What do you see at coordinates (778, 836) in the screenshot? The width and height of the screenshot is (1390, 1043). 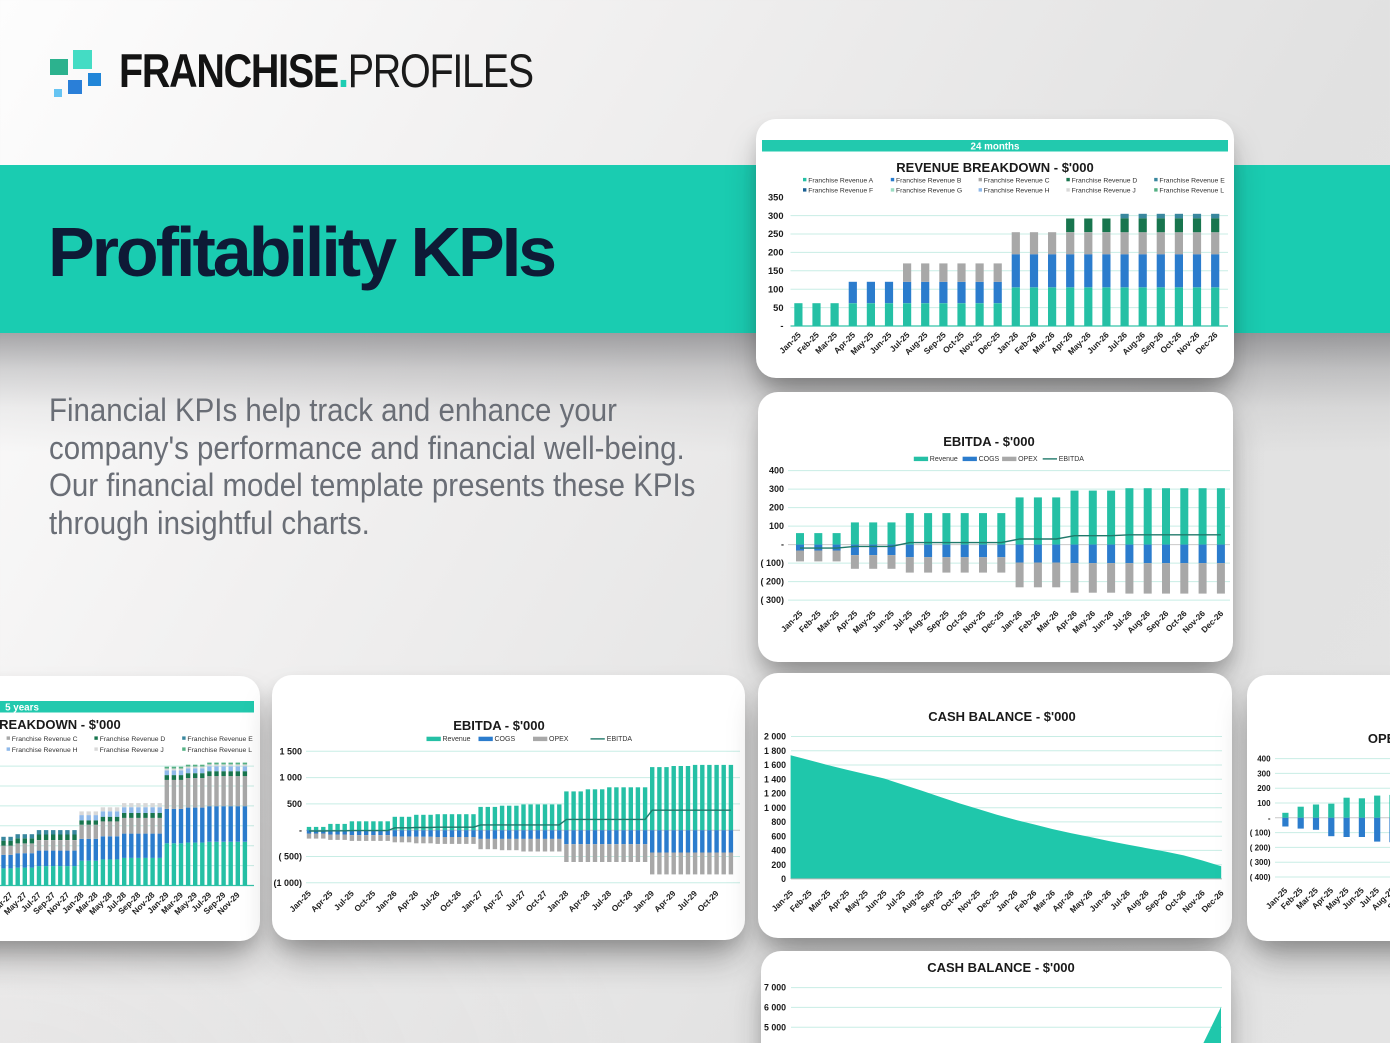 I see `svg-text: 600` at bounding box center [778, 836].